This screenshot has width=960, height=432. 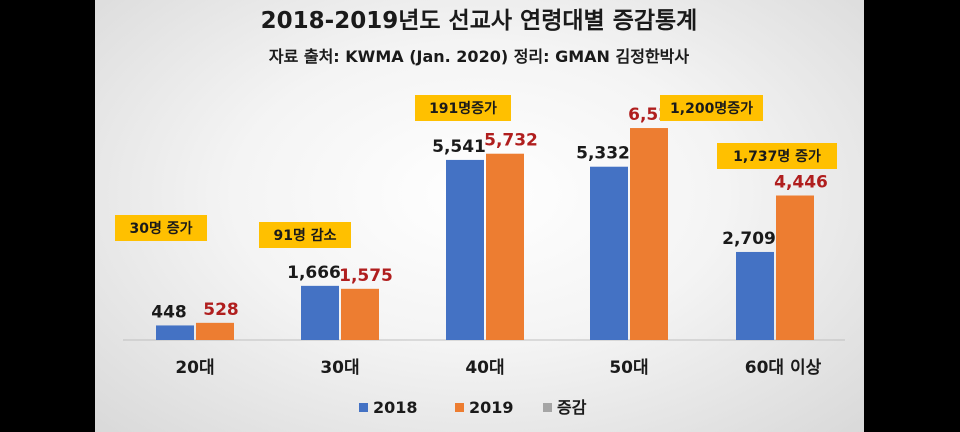 What do you see at coordinates (511, 141) in the screenshot?
I see `data-label-2019-2: 5,732` at bounding box center [511, 141].